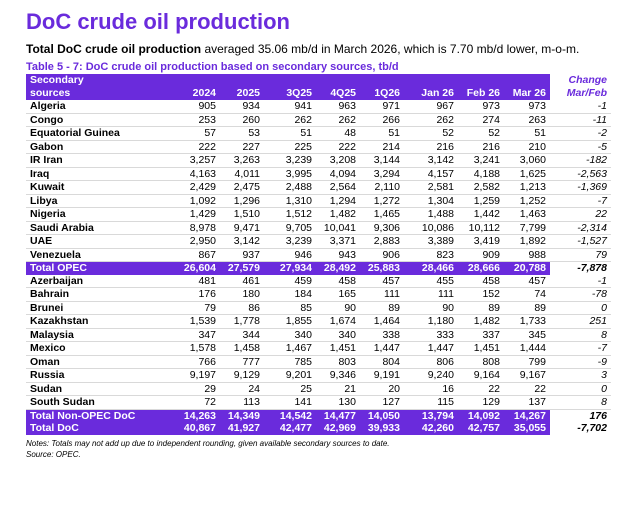 This screenshot has width=618, height=519. I want to click on change-cell: 8, so click(580, 335).